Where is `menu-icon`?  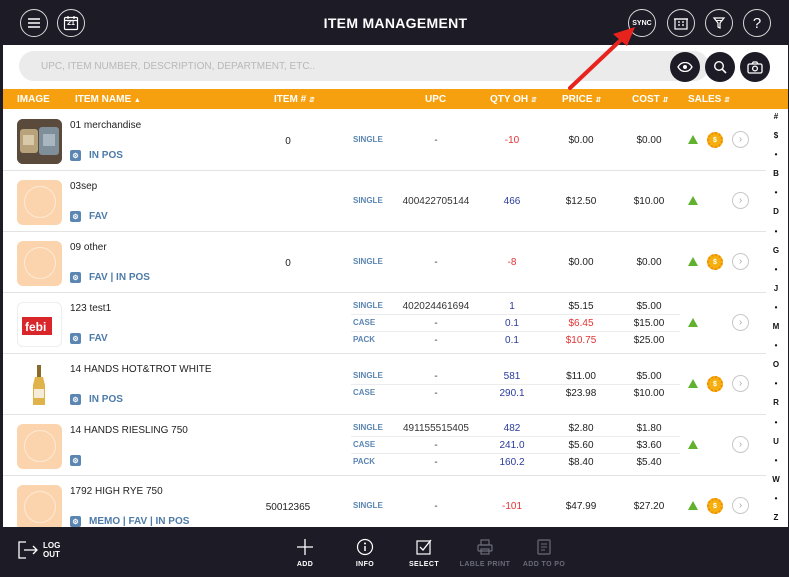
menu-icon is located at coordinates (34, 23).